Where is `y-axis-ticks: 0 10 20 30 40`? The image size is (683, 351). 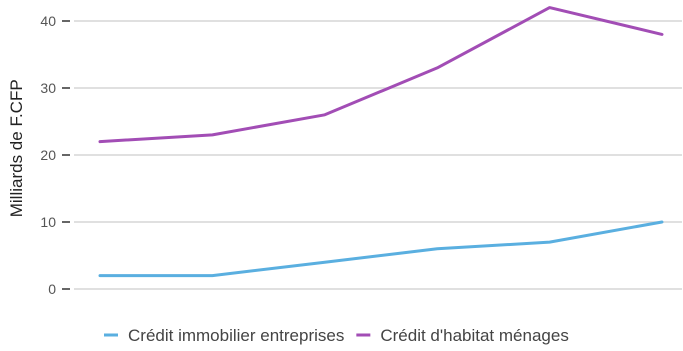 y-axis-ticks: 0 10 20 30 40 is located at coordinates (55, 155).